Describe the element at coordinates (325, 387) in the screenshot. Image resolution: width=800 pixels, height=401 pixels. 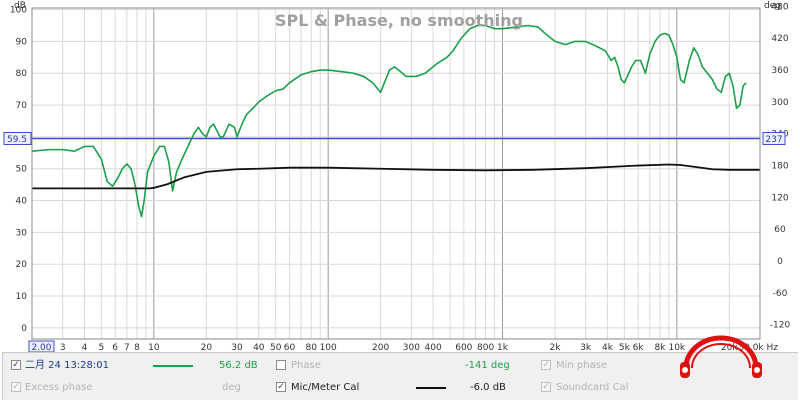
I see `mic-meter-cal-label: Mic/Meter Cal` at that location.